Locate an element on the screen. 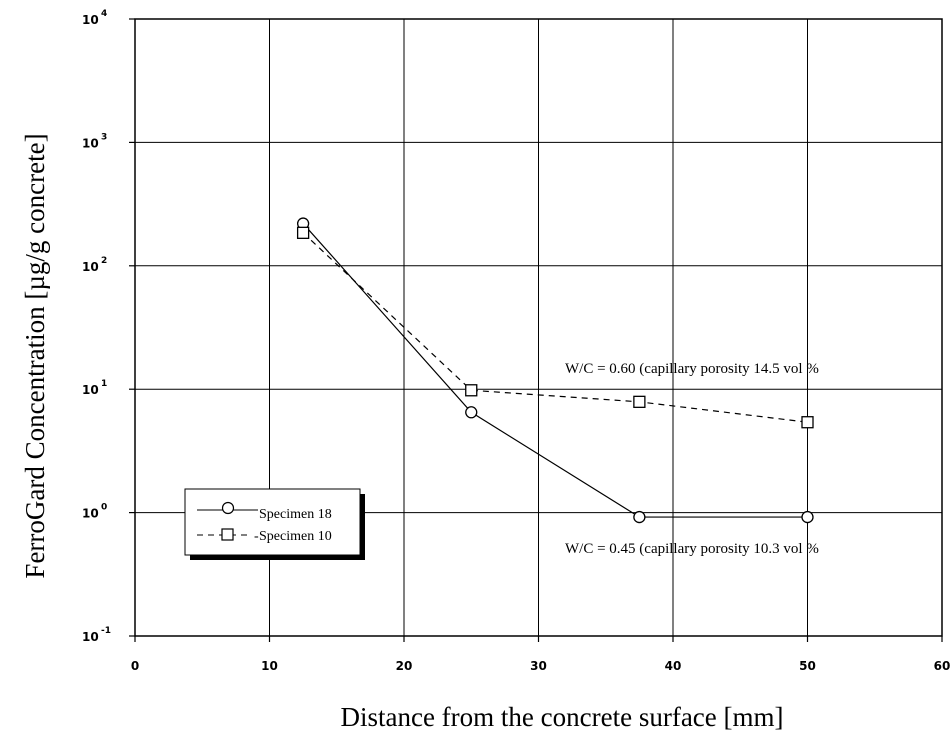 The image size is (951, 735). y-tick-label-exponent: 1 is located at coordinates (104, 384).